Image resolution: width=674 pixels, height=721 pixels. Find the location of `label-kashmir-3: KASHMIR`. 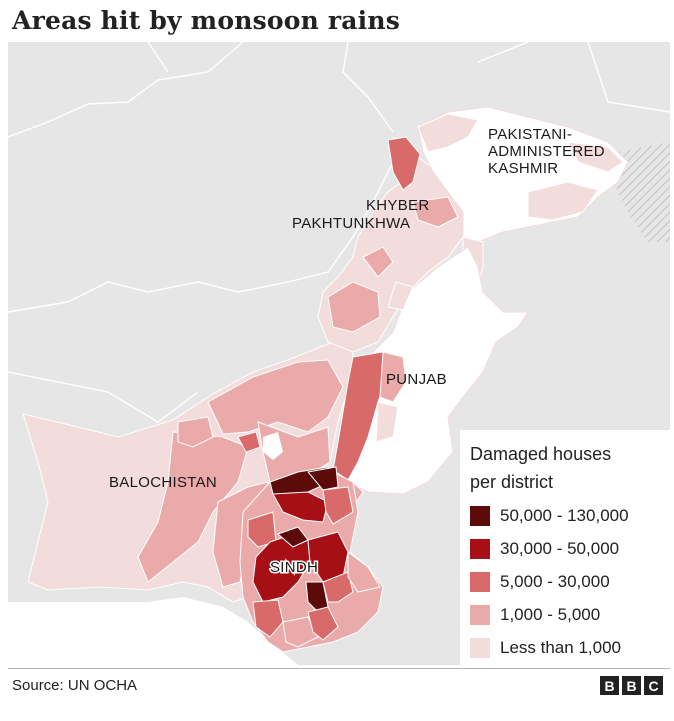

label-kashmir-3: KASHMIR is located at coordinates (523, 168).